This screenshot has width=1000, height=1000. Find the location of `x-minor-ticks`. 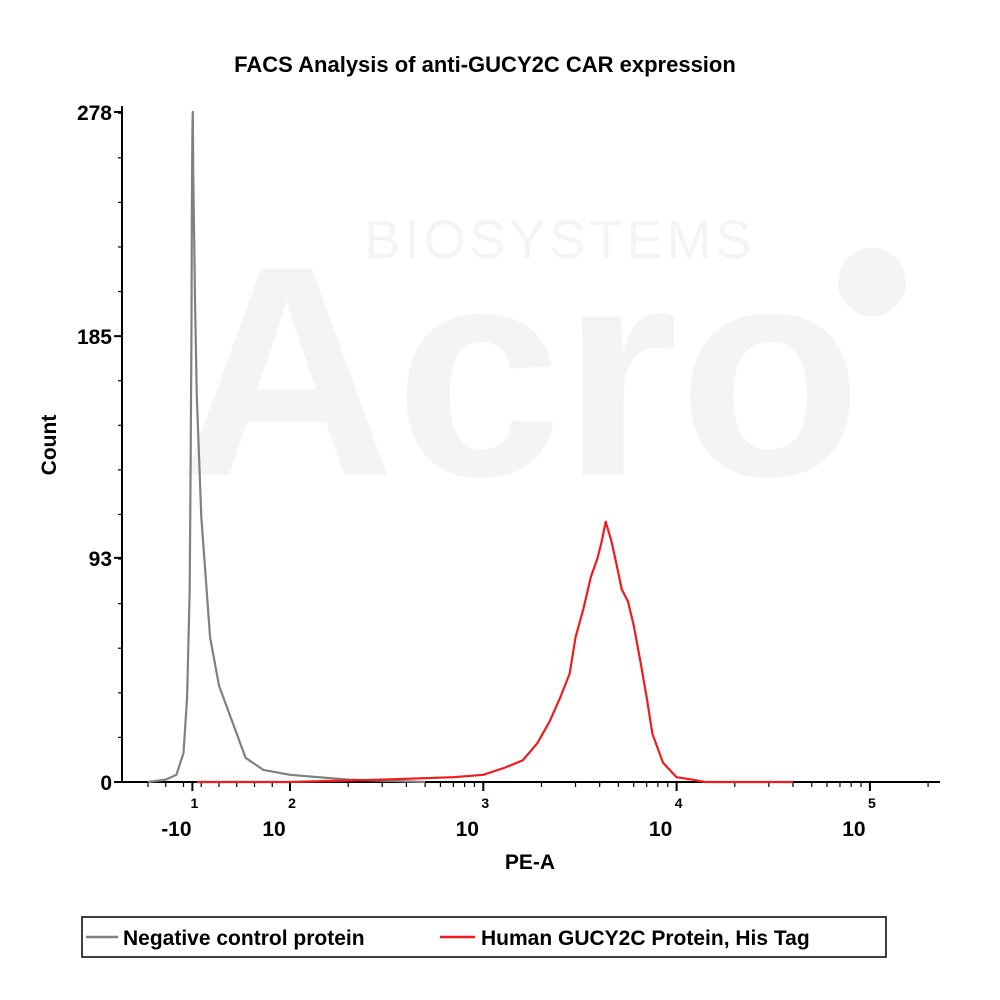

x-minor-ticks is located at coordinates (538, 784).